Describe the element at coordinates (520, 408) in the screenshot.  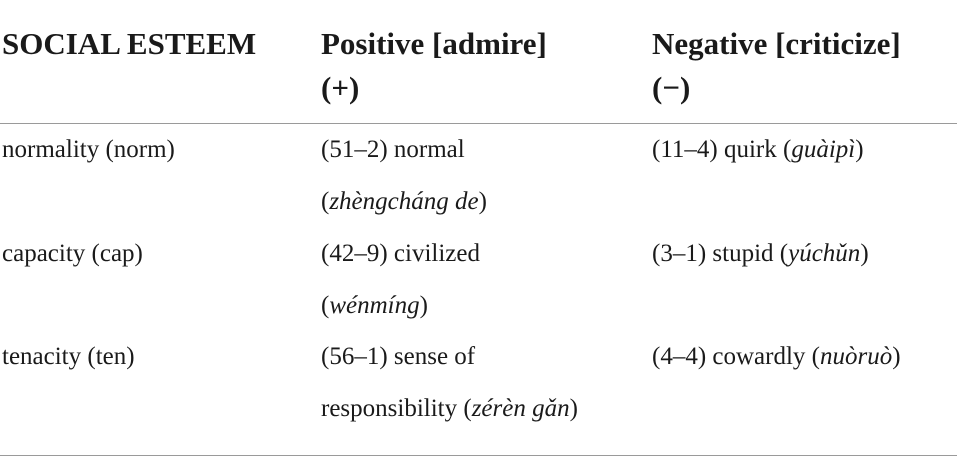
I see `pinyin-term: zérèn gǎn` at that location.